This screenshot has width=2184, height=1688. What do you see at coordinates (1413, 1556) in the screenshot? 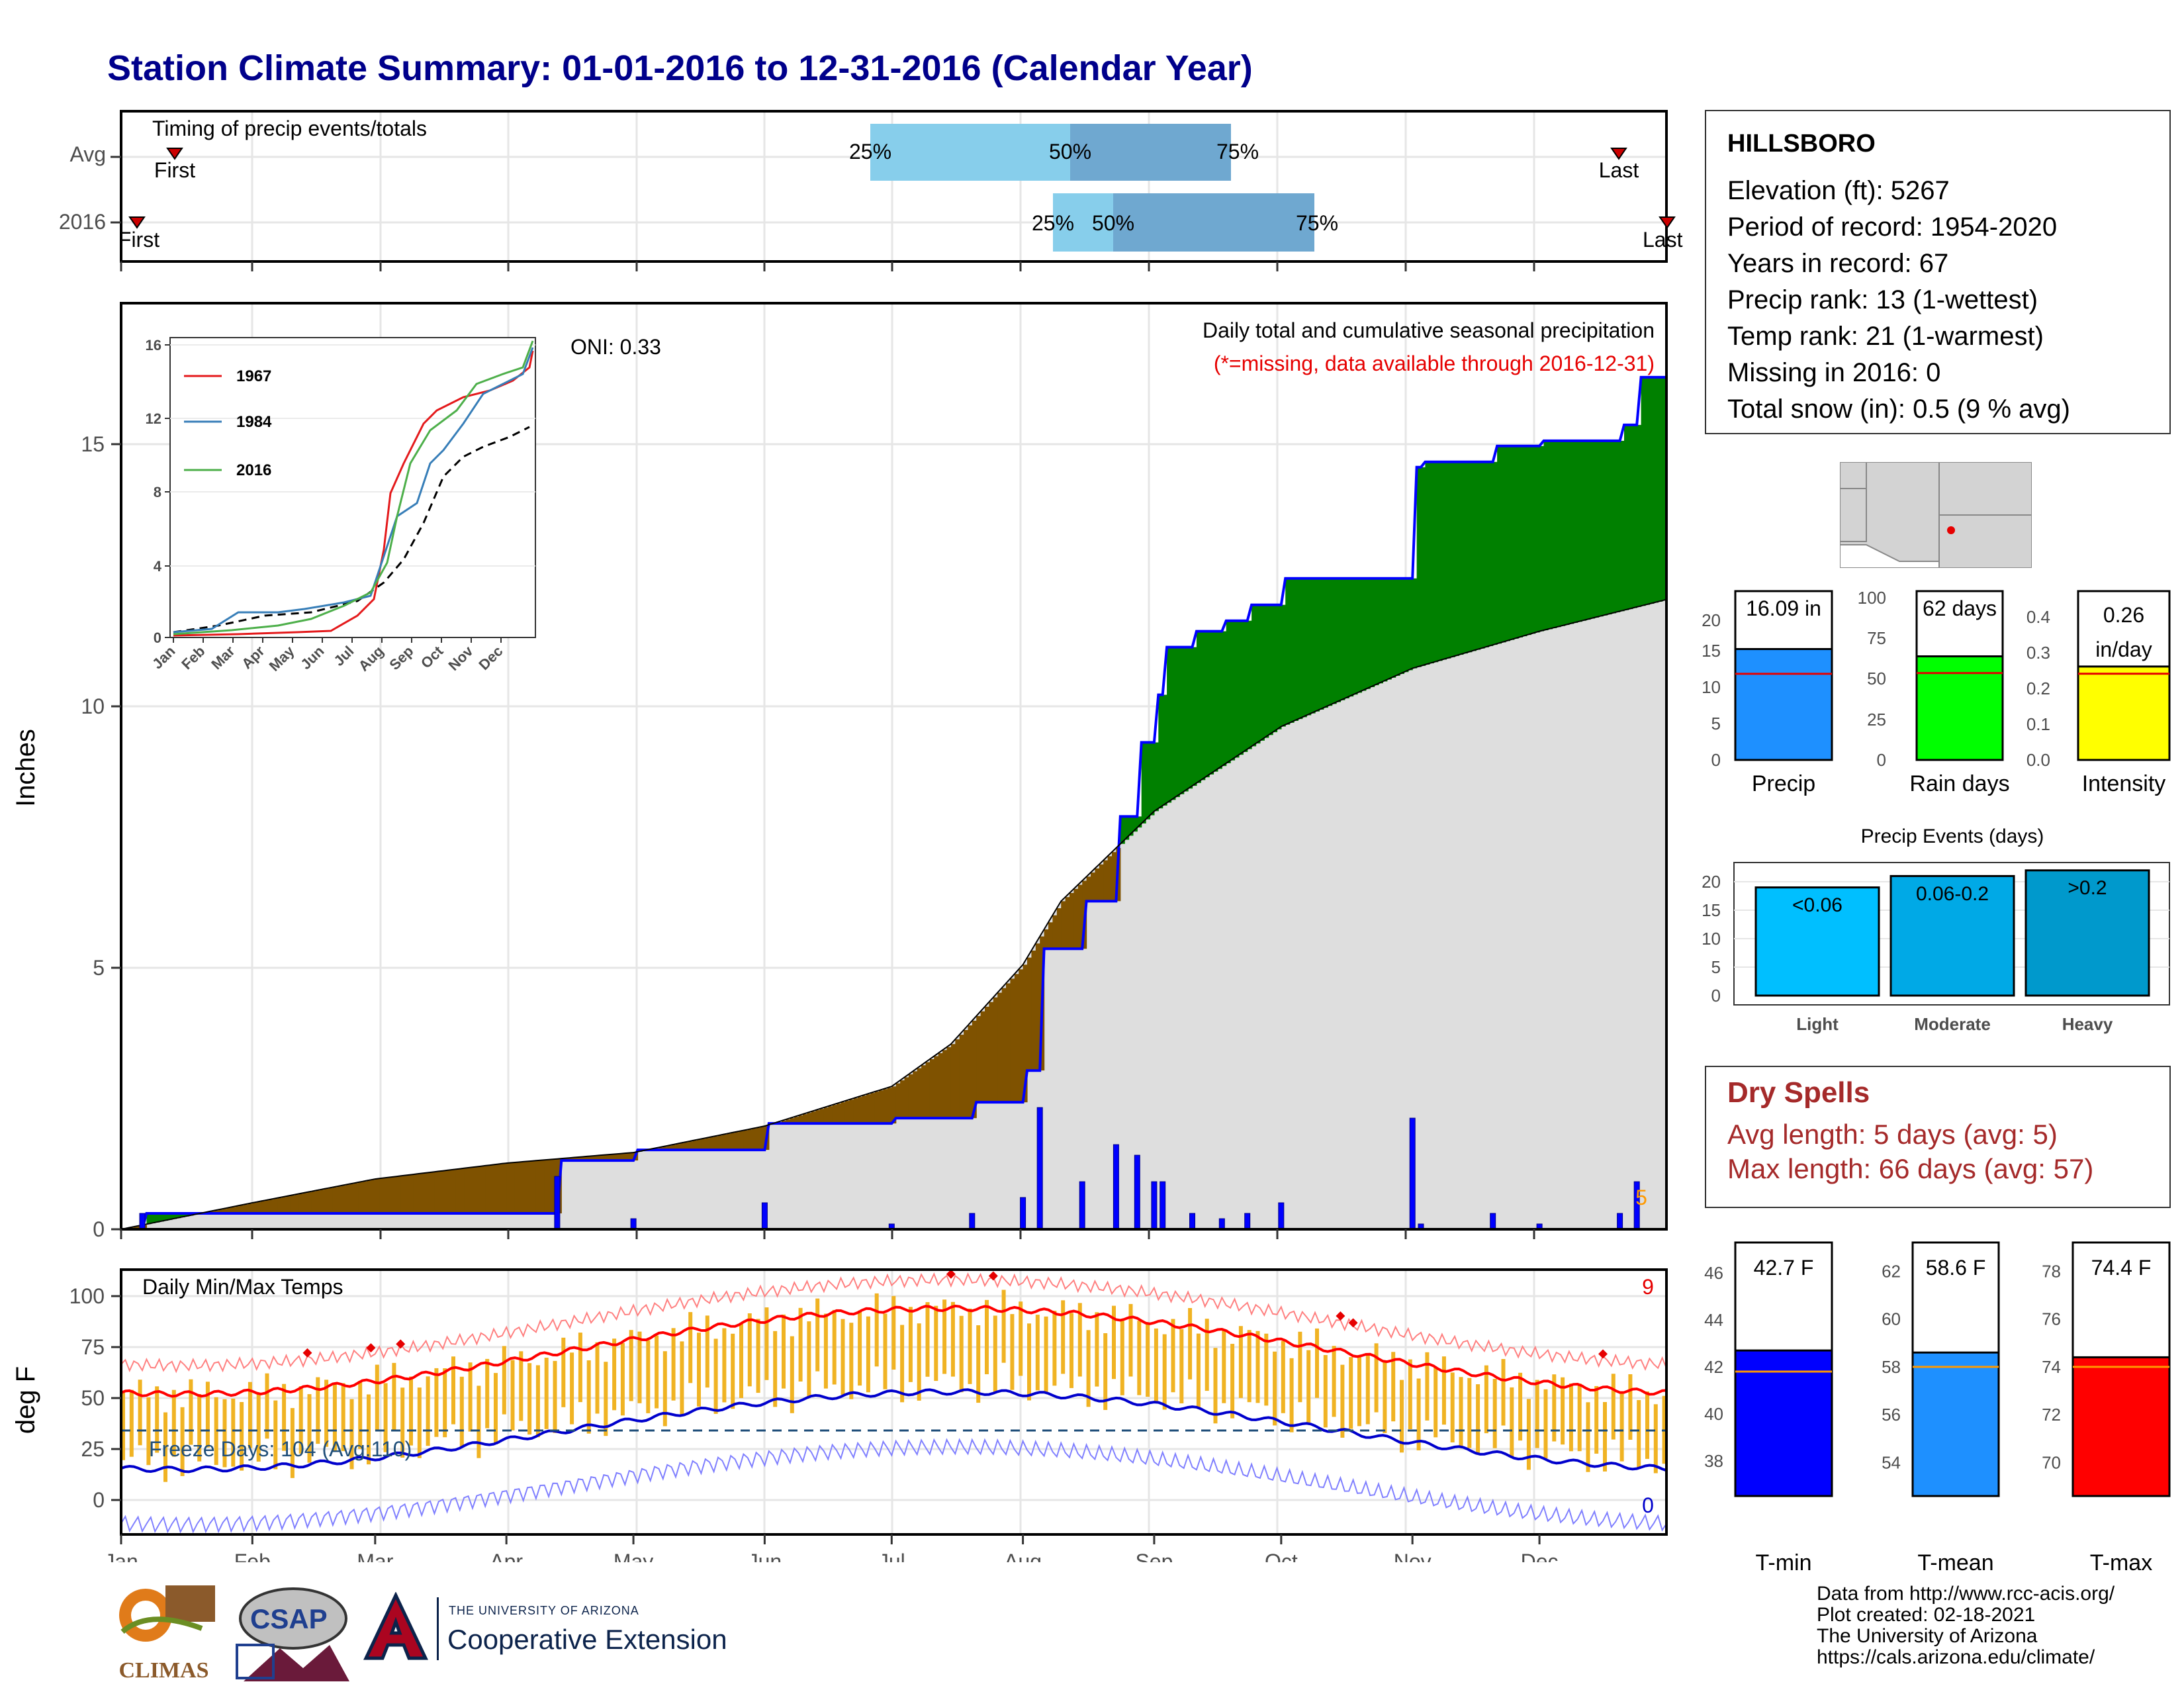
I see `month-label: Nov` at bounding box center [1413, 1556].